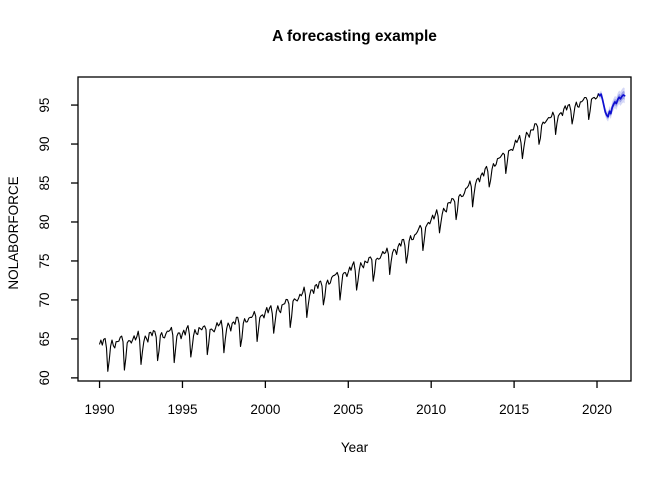  Describe the element at coordinates (514, 409) in the screenshot. I see `x-tick-label: 2015` at that location.